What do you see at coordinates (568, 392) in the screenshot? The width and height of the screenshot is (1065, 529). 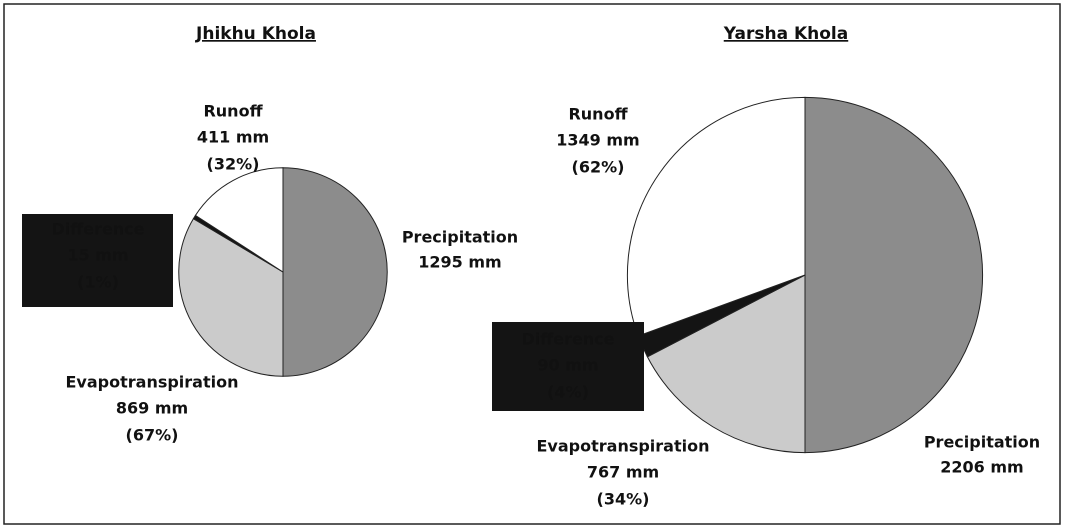 I see `slice-percent: (4%)` at bounding box center [568, 392].